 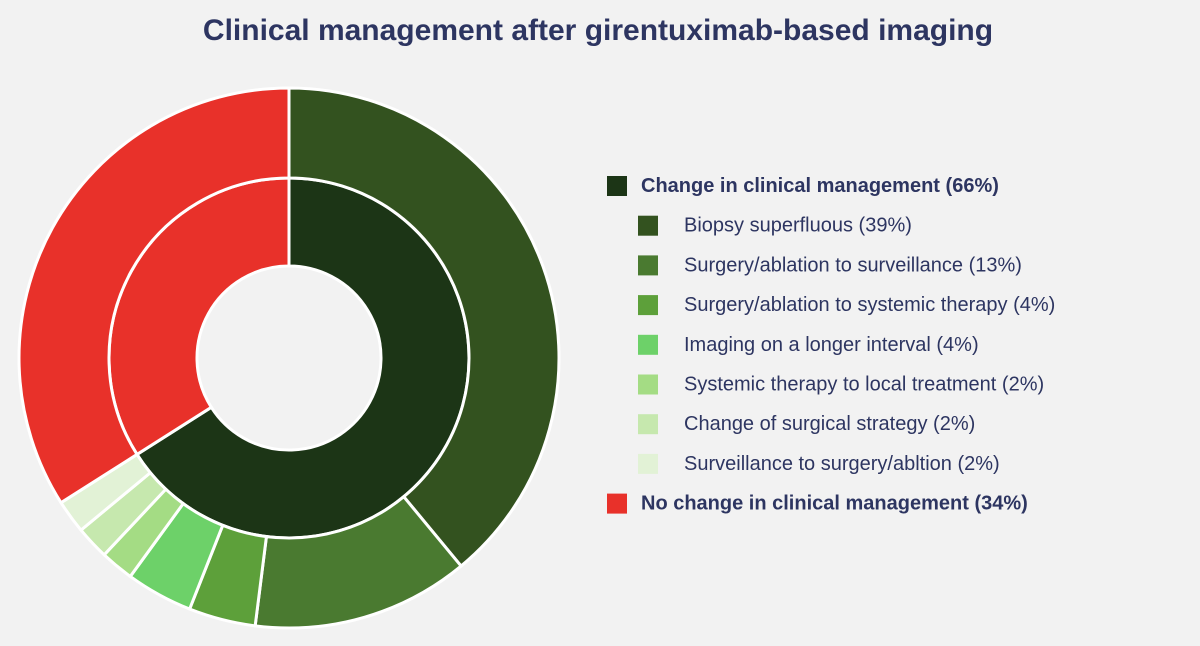 I want to click on legend-label: Surveillance to surgery/abltion (2%), so click(x=842, y=464).